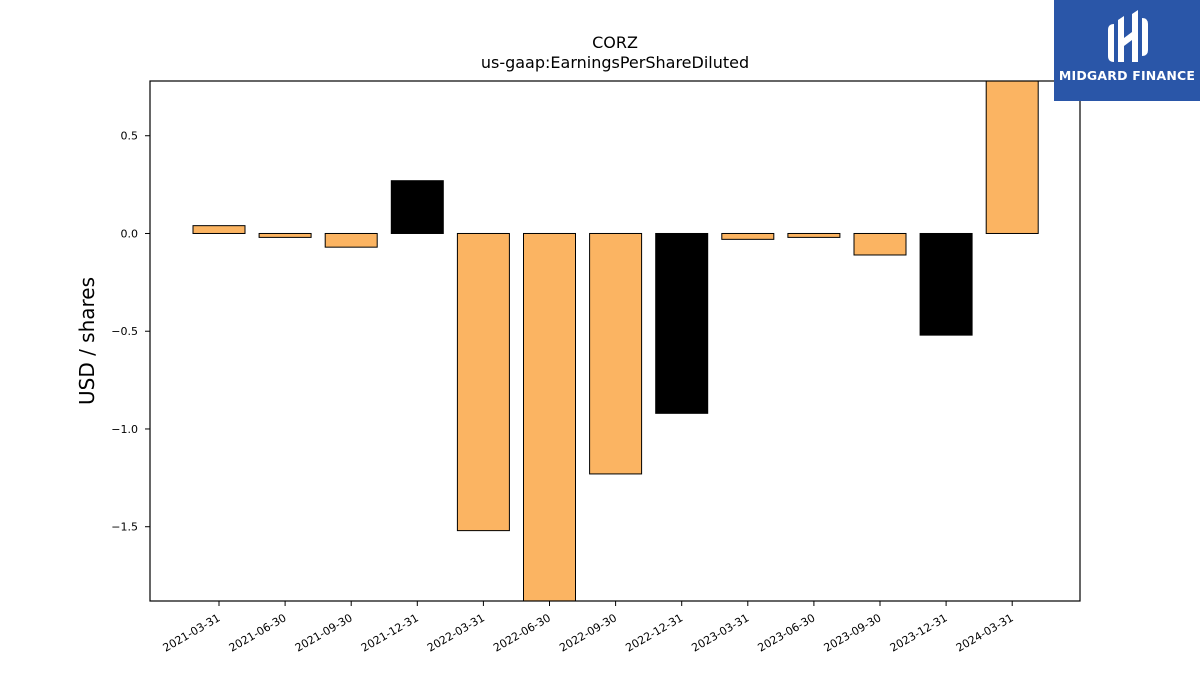 This screenshot has height=675, width=1200. I want to click on y-tick-label: 0.0, so click(130, 233).